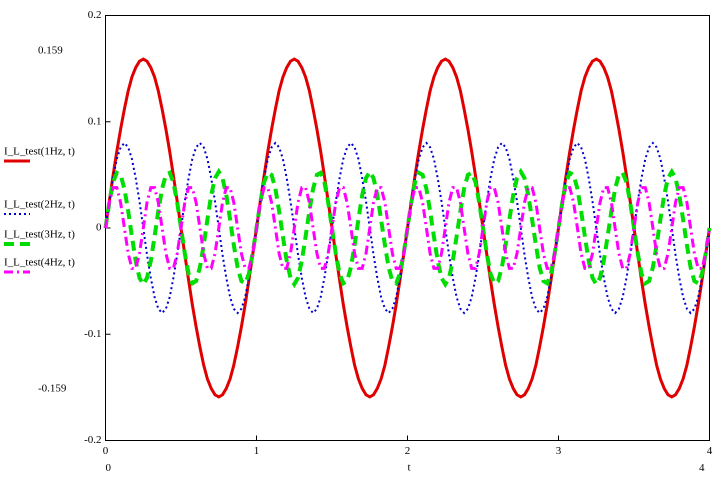 The height and width of the screenshot is (483, 722). I want to click on legend-label: I_L_test(3Hz, t), so click(39, 235).